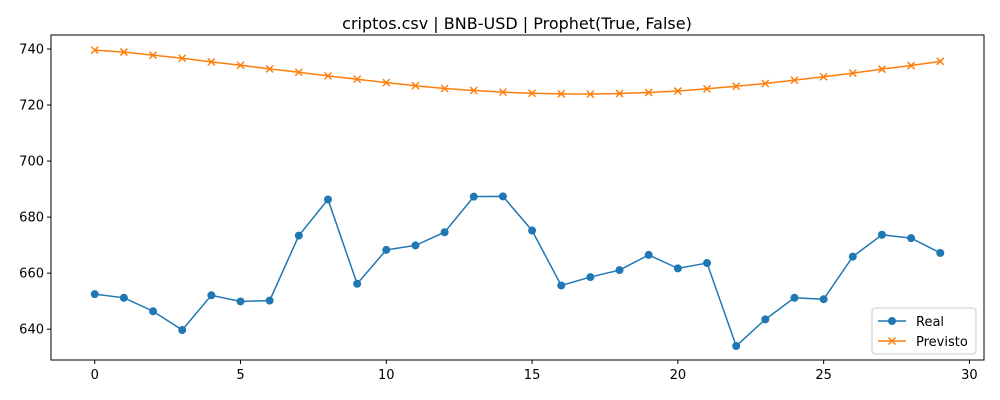  I want to click on legend-real-label: Real, so click(930, 322).